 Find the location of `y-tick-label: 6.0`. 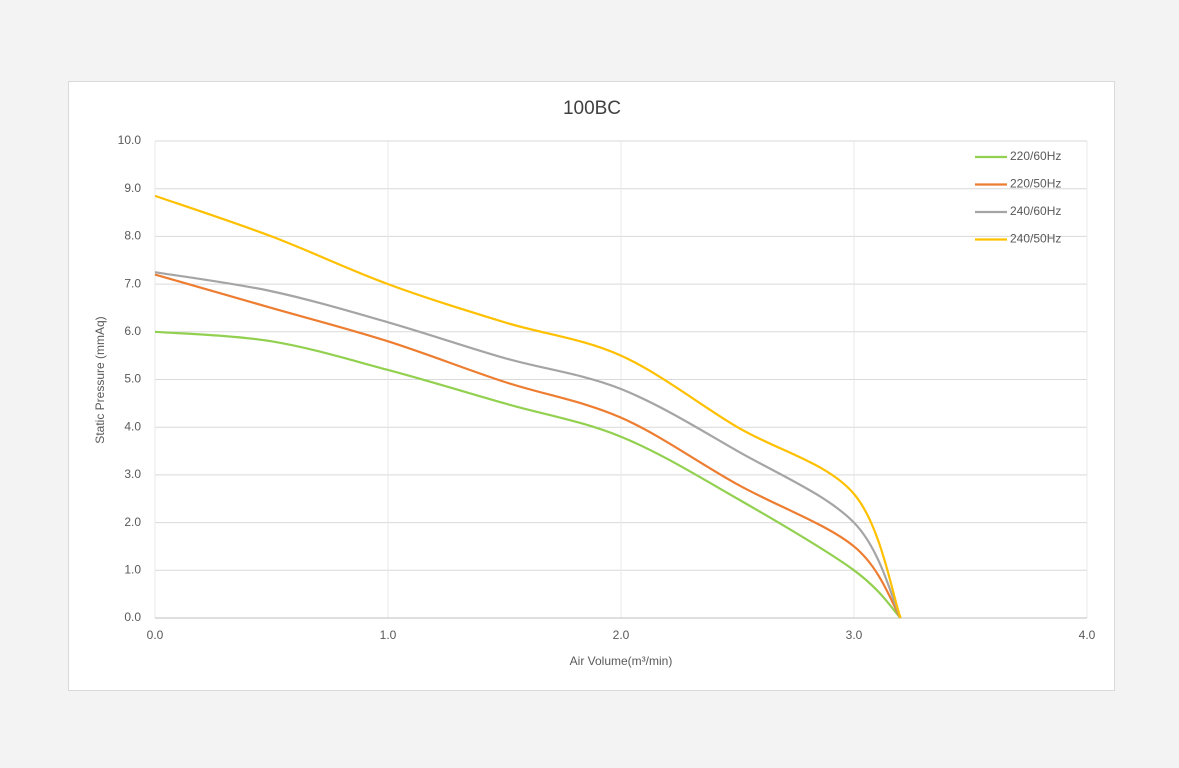

y-tick-label: 6.0 is located at coordinates (132, 331).